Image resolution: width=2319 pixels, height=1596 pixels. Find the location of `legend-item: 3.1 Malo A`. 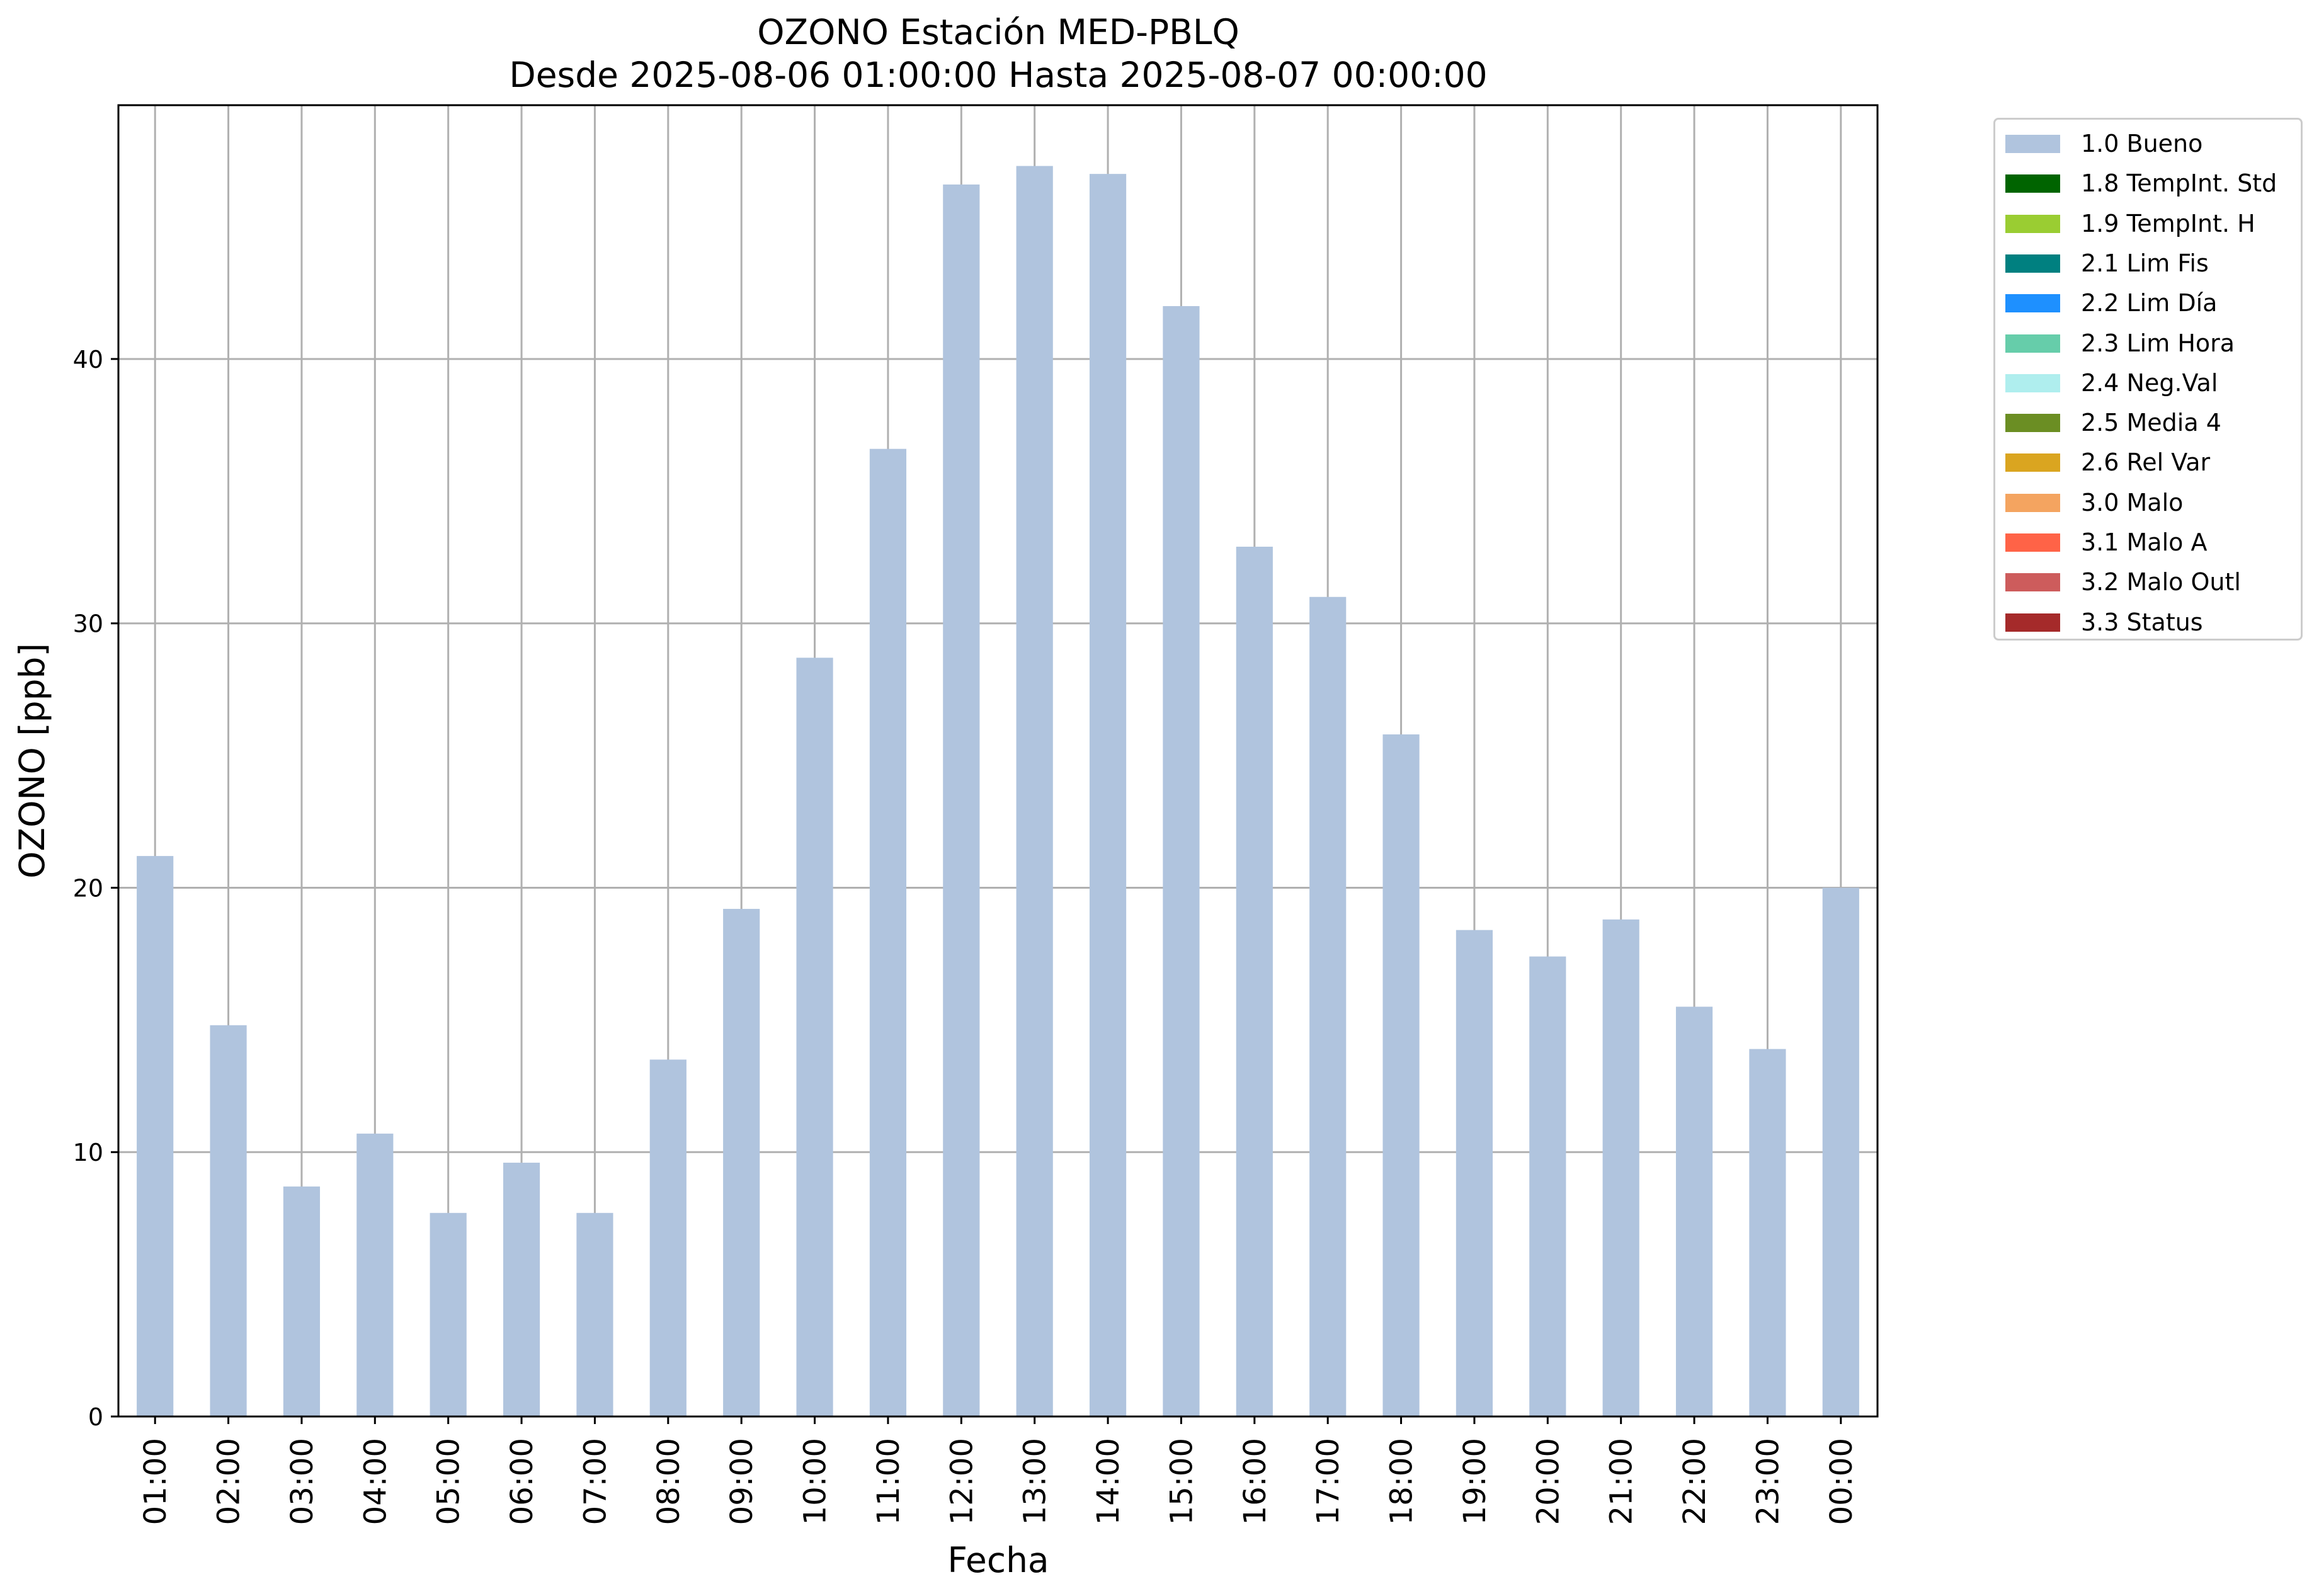

legend-item: 3.1 Malo A is located at coordinates (2148, 542).